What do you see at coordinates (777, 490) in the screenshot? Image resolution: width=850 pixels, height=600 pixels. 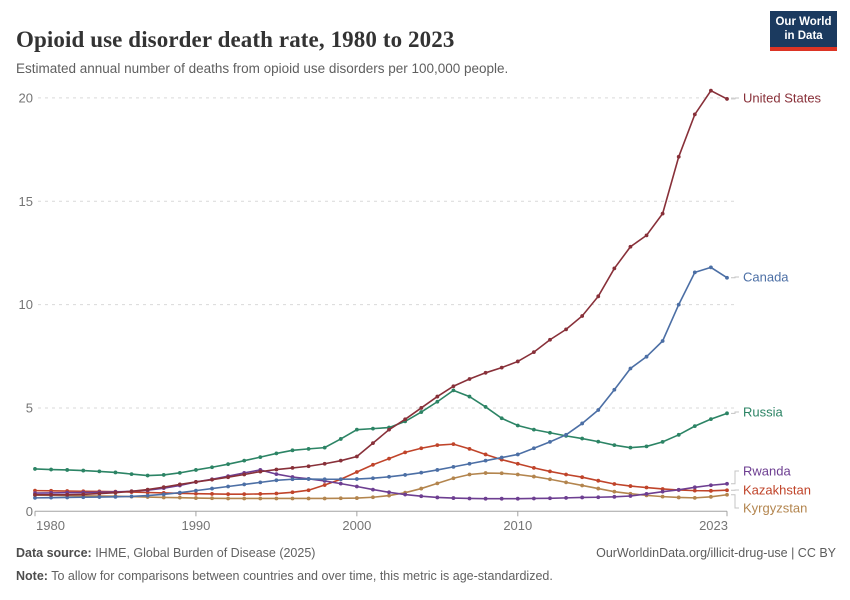 I see `series-label-kazakhstan: Kazakhstan` at bounding box center [777, 490].